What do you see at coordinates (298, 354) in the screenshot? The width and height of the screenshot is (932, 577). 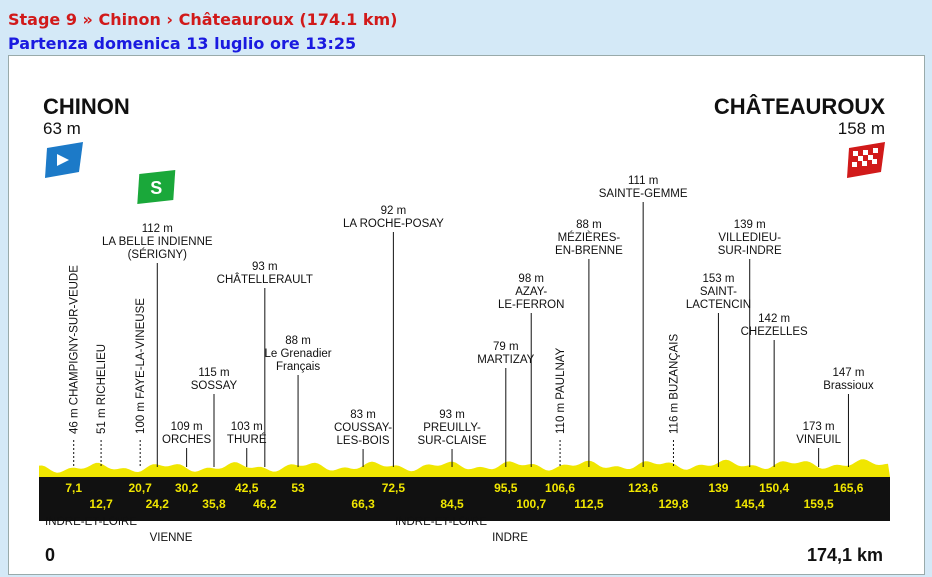 I see `waypoint-label: 88 m Le Grenadier Français` at bounding box center [298, 354].